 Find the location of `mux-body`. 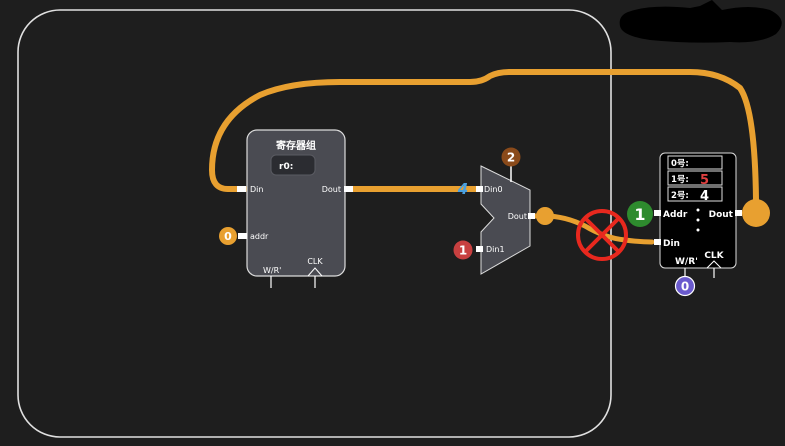

mux-body is located at coordinates (505, 220).